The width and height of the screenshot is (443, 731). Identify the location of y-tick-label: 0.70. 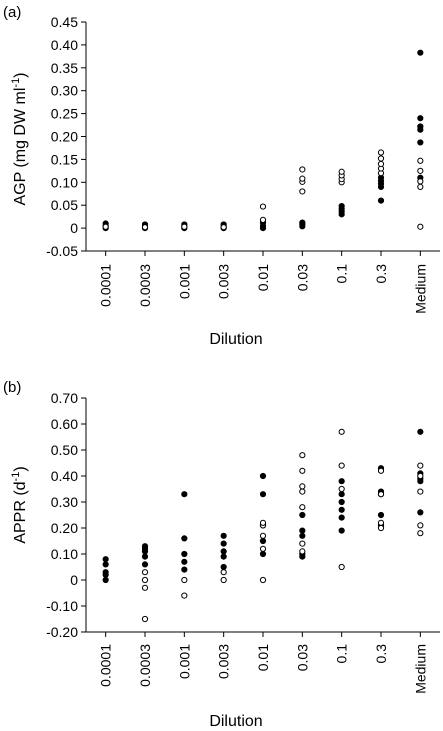
(64, 398).